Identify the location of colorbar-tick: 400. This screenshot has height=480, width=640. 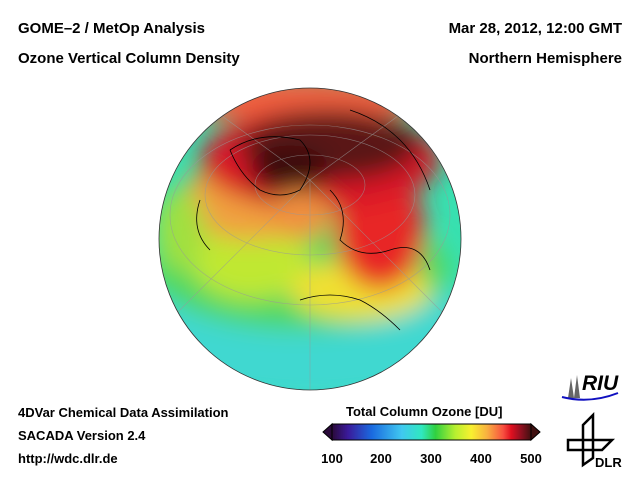
(481, 458).